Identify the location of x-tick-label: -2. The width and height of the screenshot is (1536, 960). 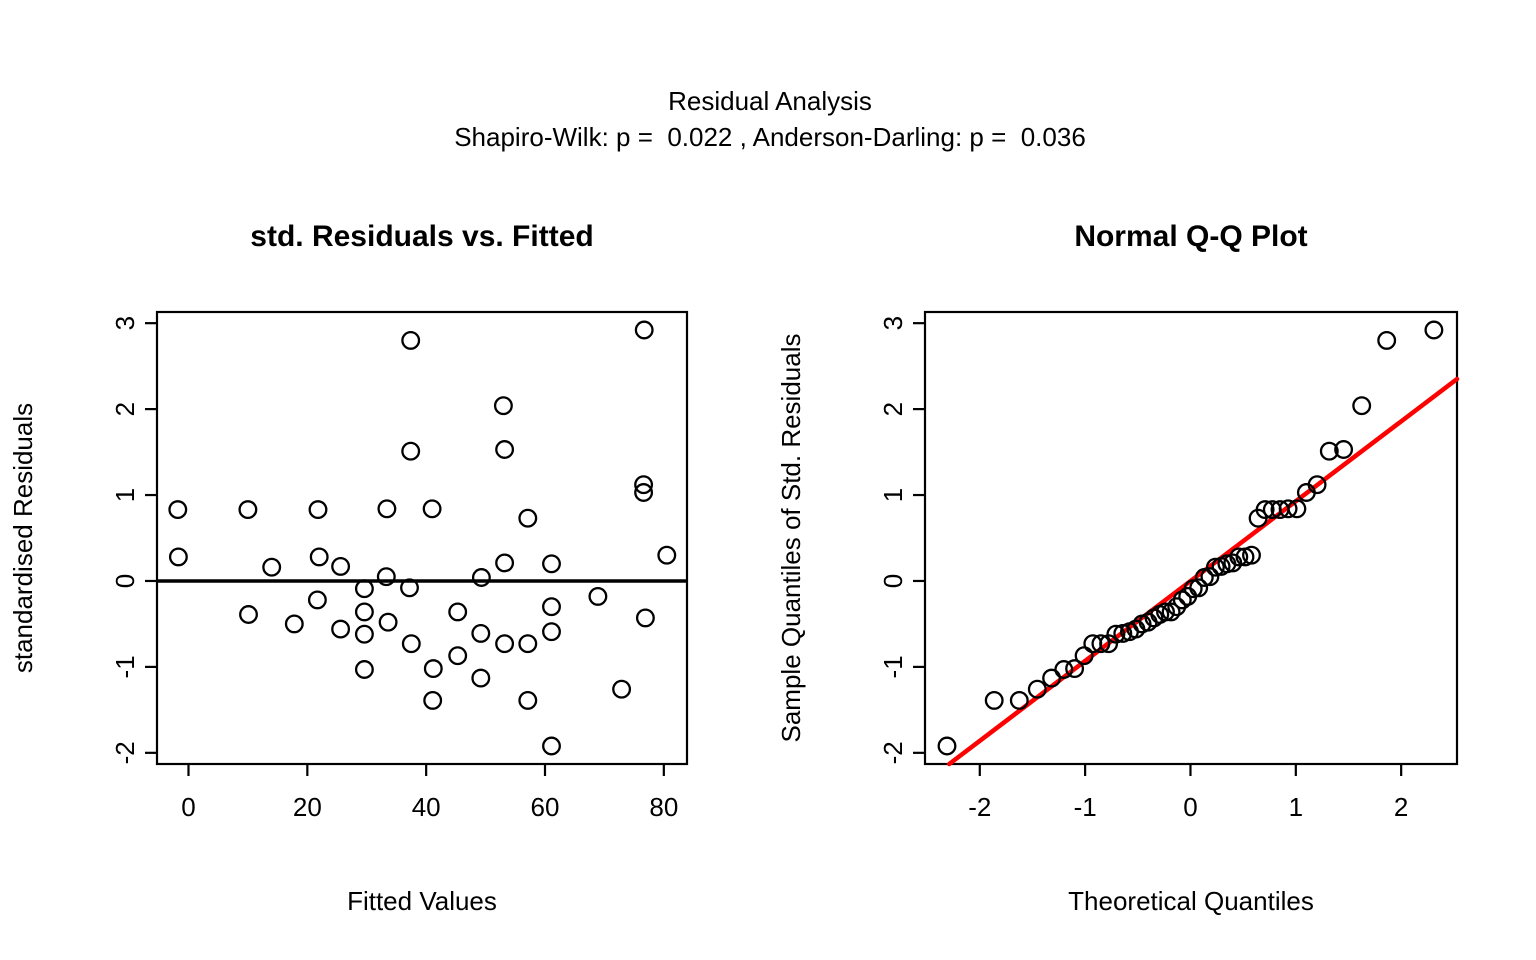
(979, 807).